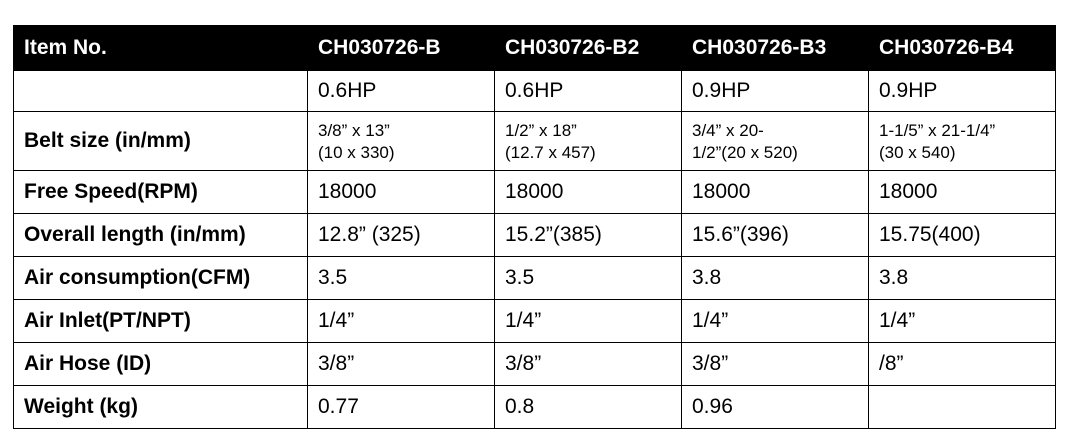  What do you see at coordinates (356, 152) in the screenshot?
I see `cell-line-2: (10 x 330)` at bounding box center [356, 152].